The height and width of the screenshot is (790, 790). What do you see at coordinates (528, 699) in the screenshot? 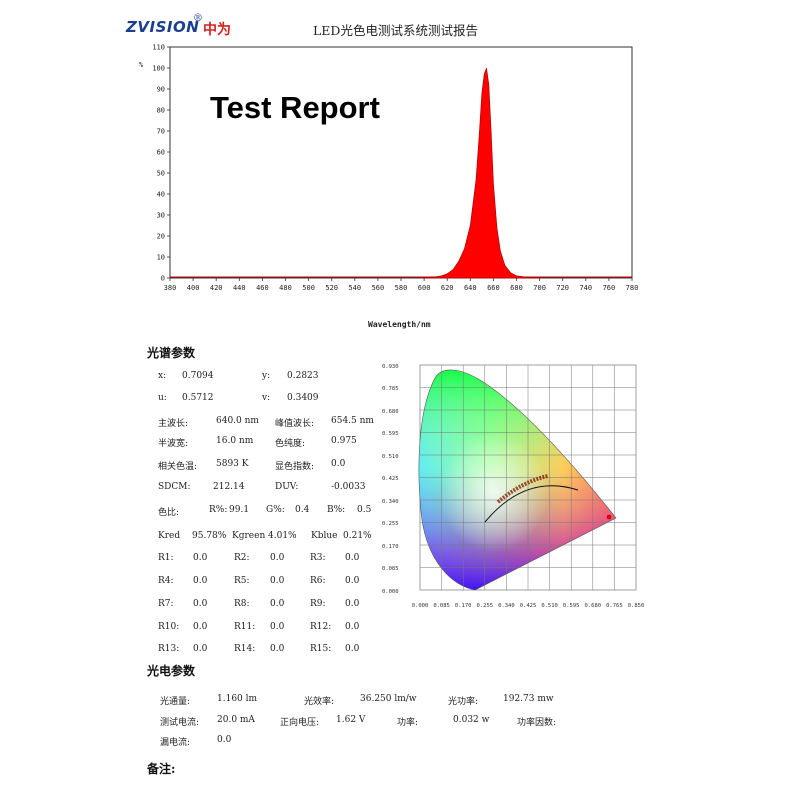
I see `optical-power-value: 192.73 mw` at bounding box center [528, 699].